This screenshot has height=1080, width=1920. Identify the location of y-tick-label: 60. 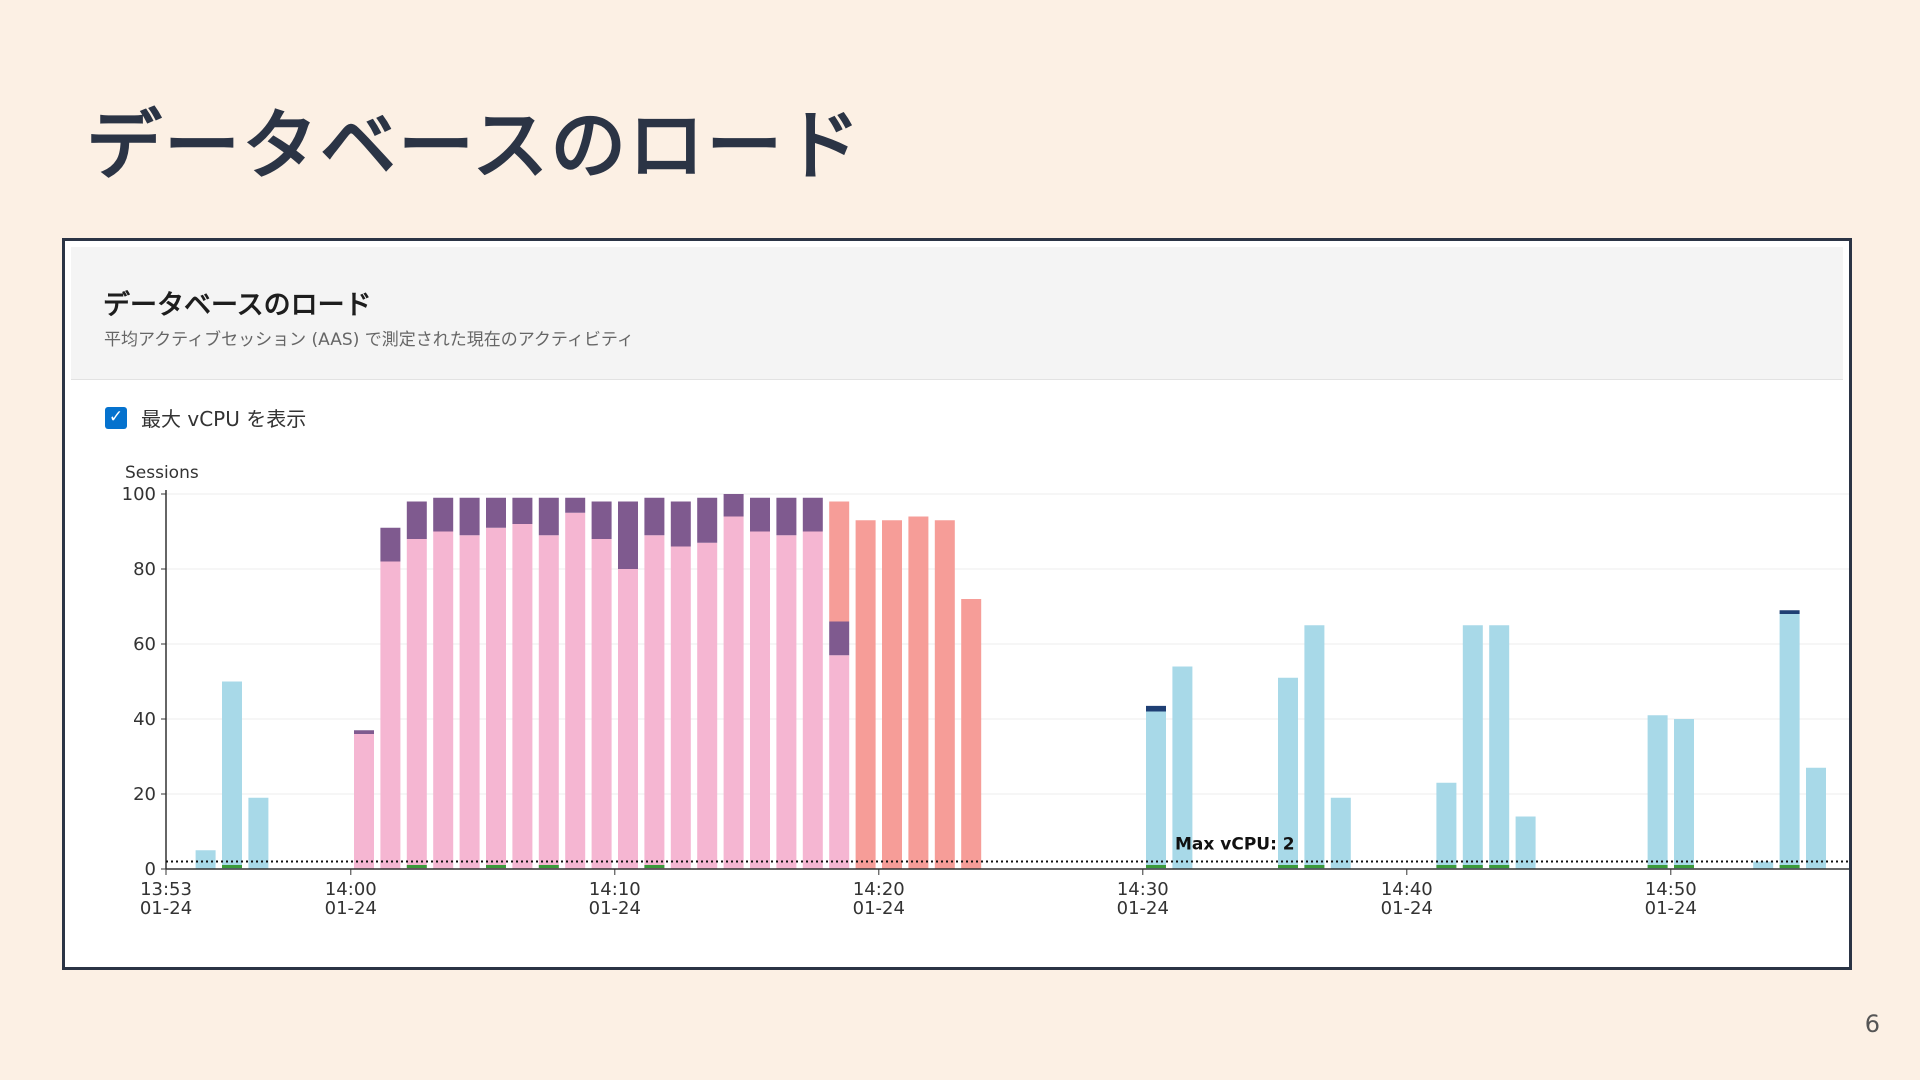
(144, 644).